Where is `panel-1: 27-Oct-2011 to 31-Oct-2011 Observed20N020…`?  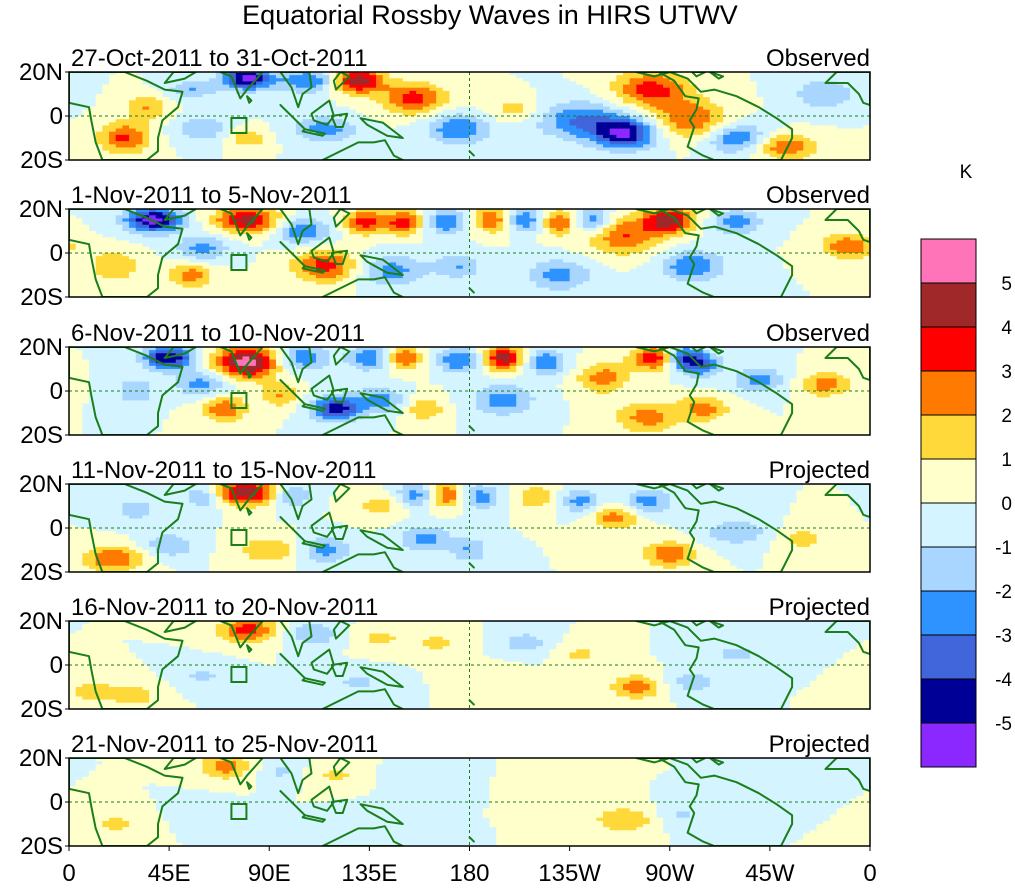
panel-1: 27-Oct-2011 to 31-Oct-2011 Observed20N020… is located at coordinates (445, 109).